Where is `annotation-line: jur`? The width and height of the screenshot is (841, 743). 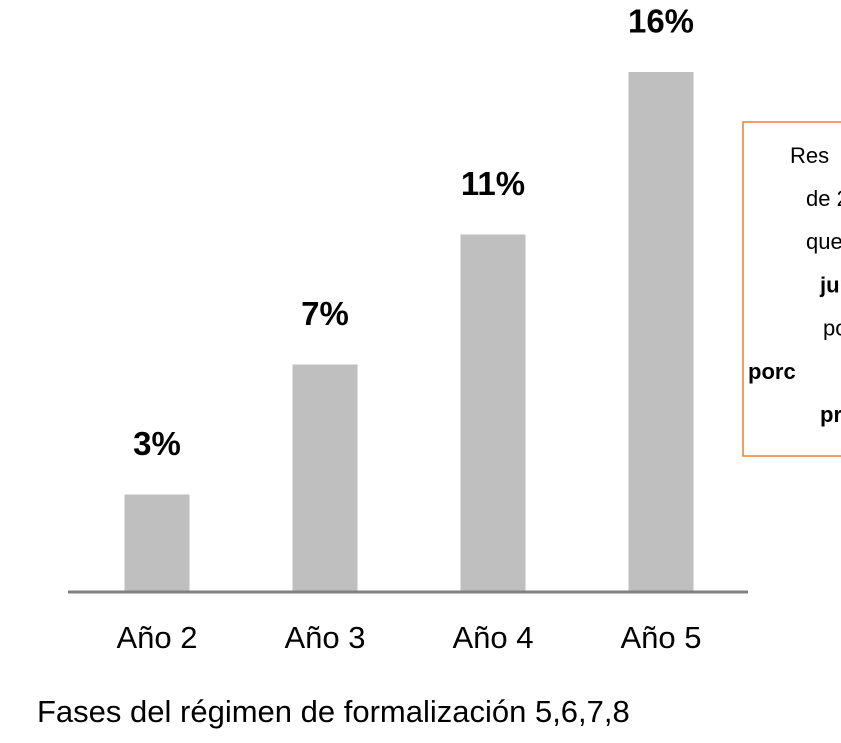
annotation-line: jur is located at coordinates (830, 284).